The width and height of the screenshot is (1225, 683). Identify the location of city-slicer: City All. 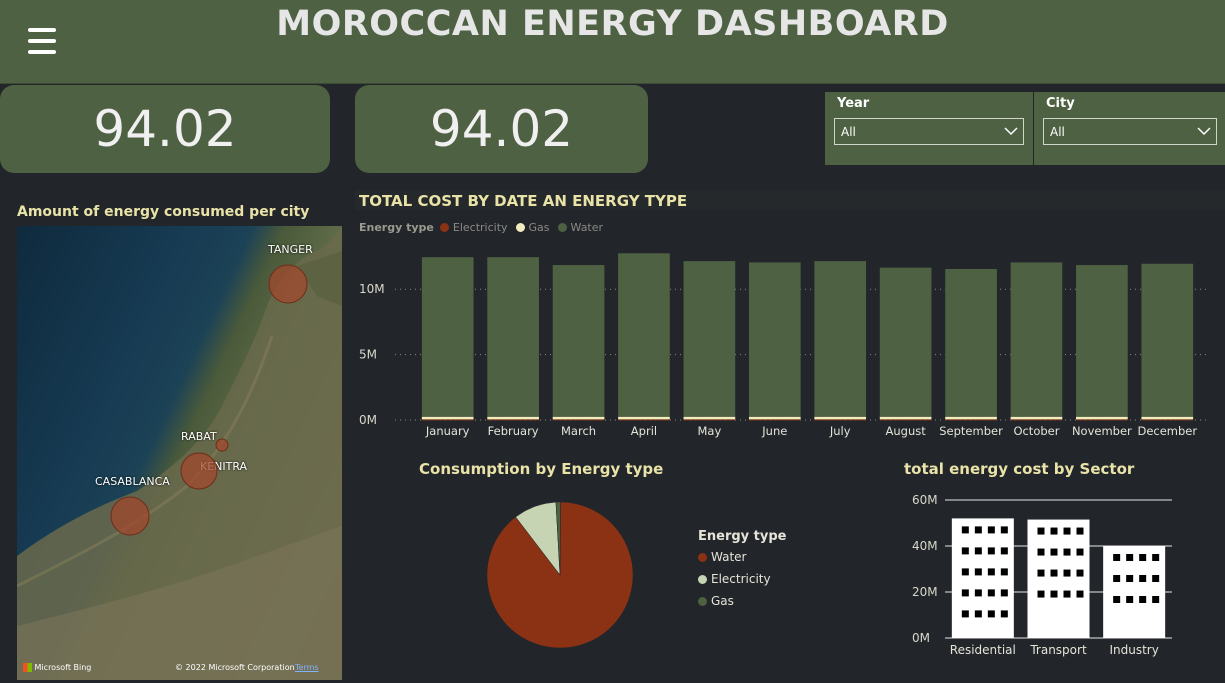
(1129, 128).